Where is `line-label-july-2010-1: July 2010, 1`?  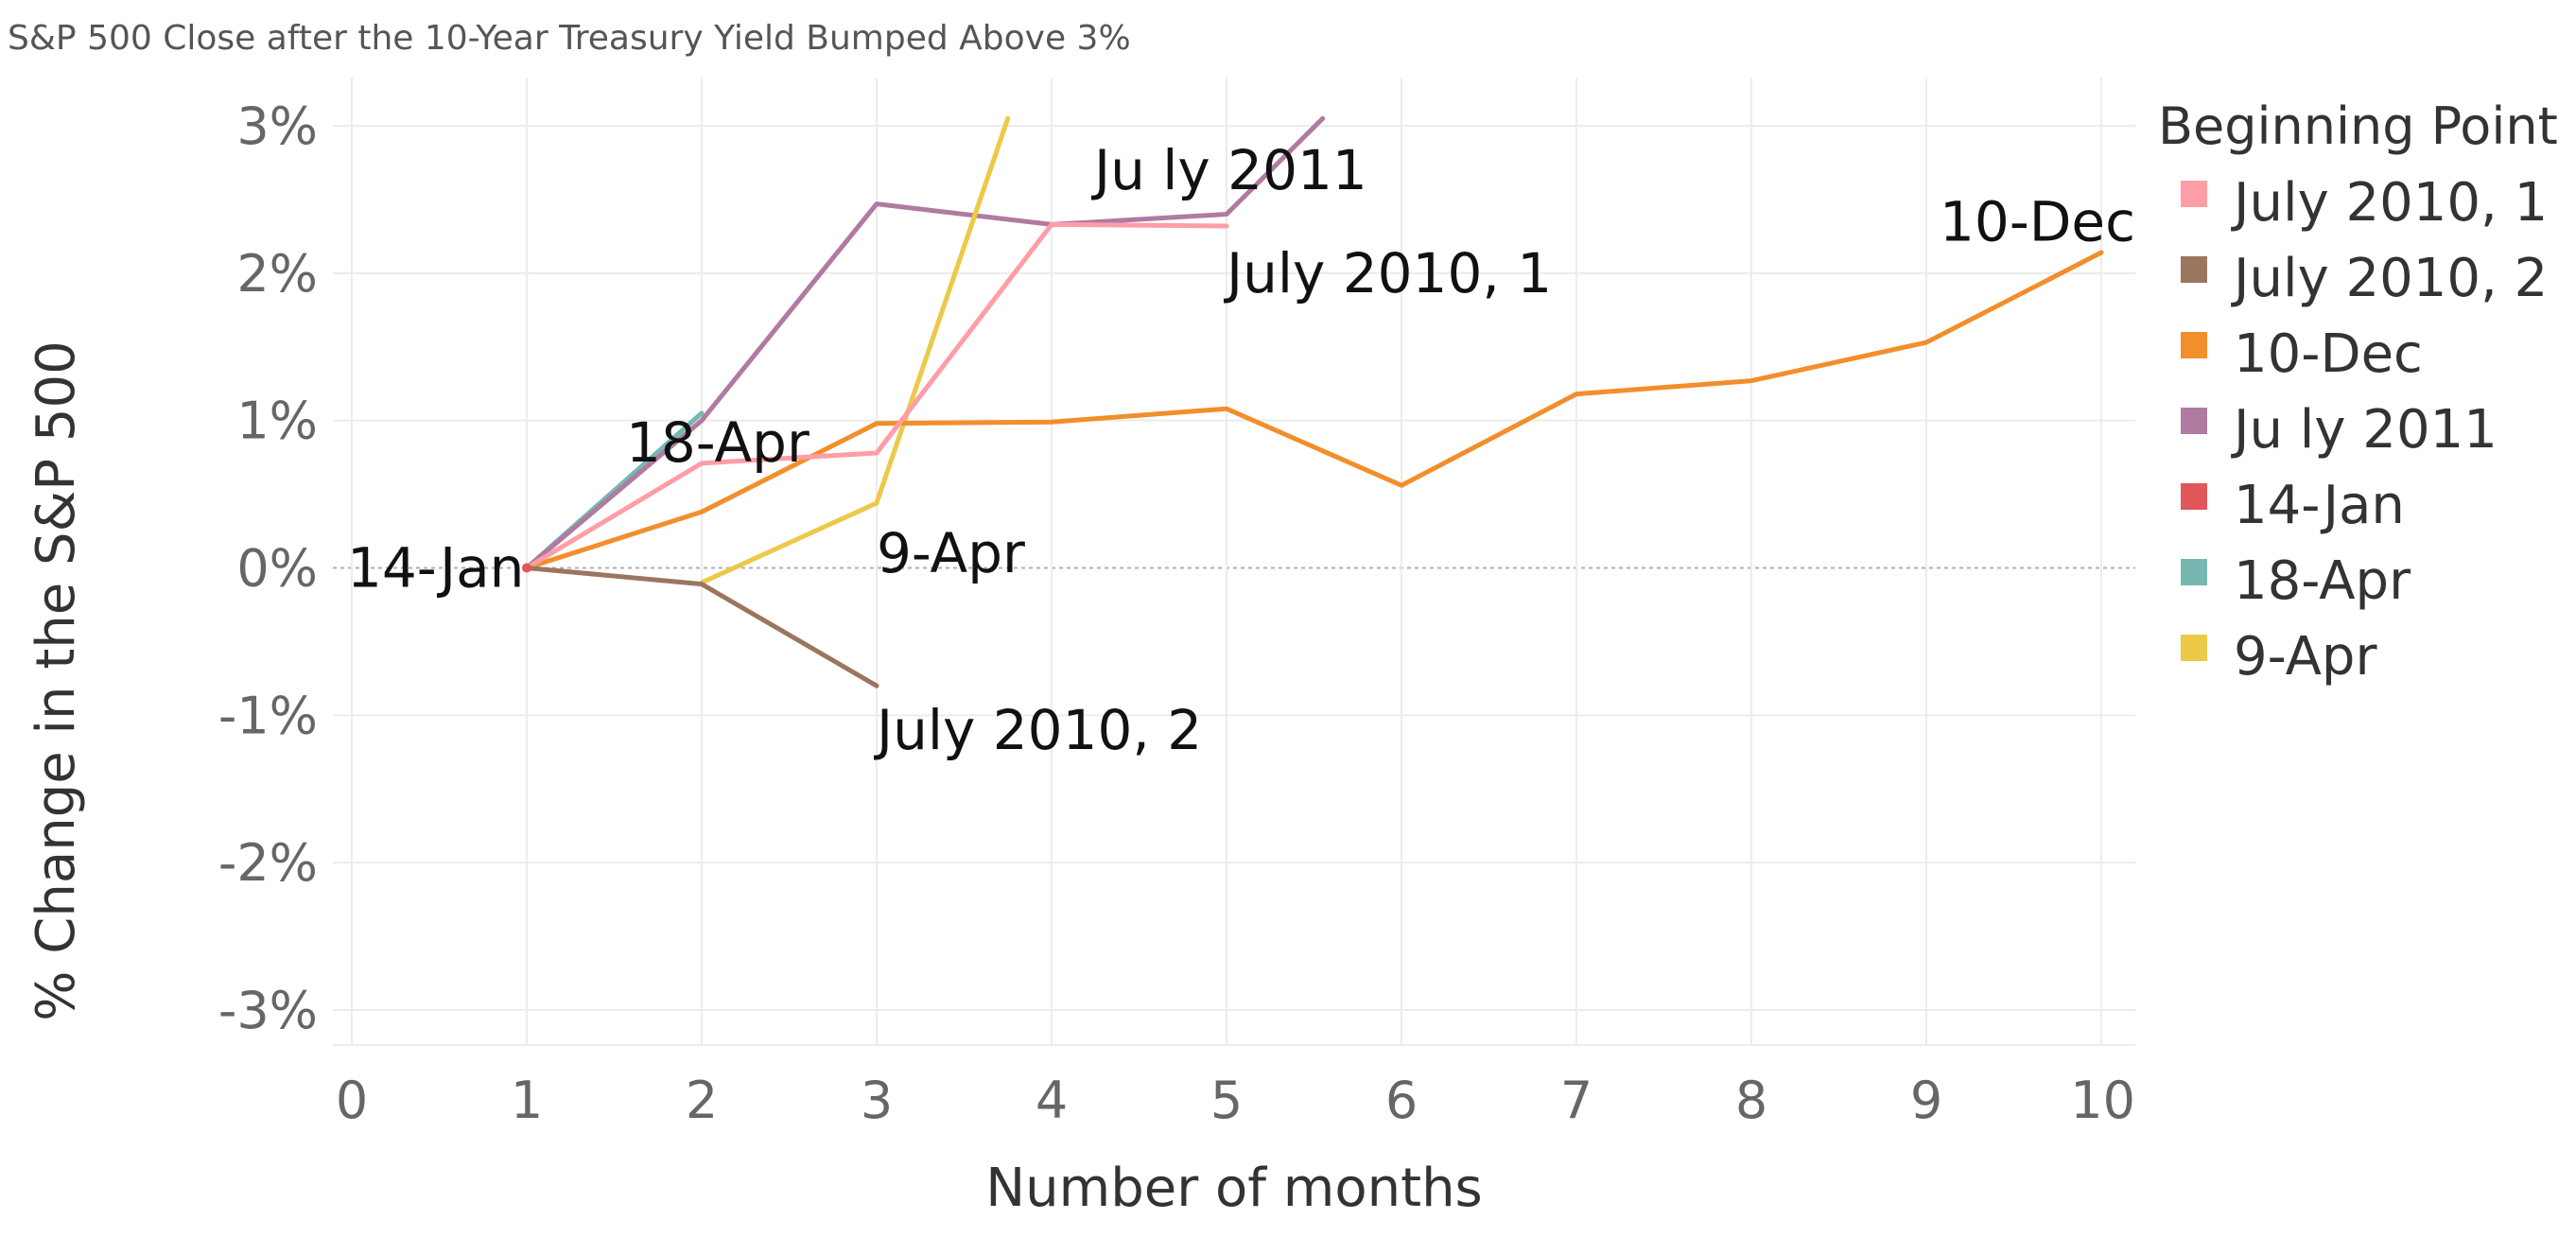
line-label-july-2010-1: July 2010, 1 is located at coordinates (1388, 273).